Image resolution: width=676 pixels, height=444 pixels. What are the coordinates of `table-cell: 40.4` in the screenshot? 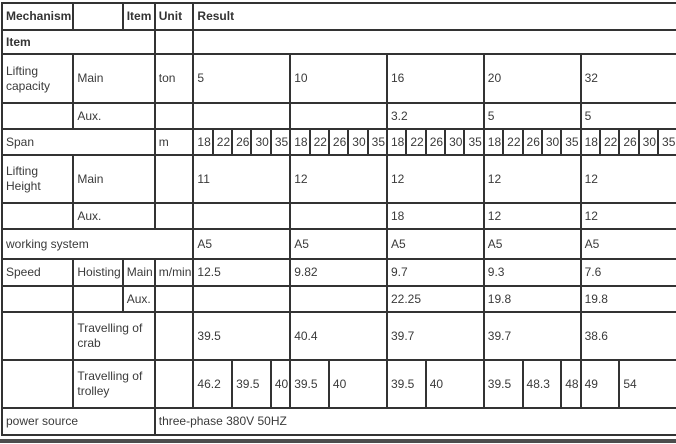 It's located at (338, 336).